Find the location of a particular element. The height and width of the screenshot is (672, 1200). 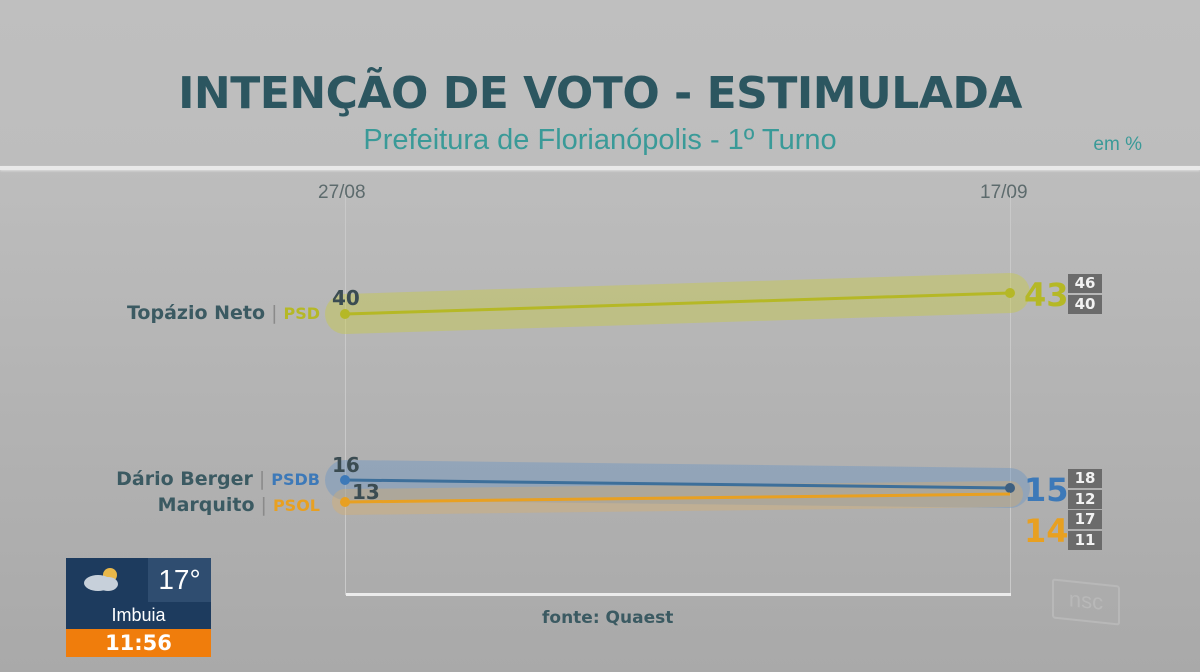

end-value-marquito: 14 is located at coordinates (1046, 531).